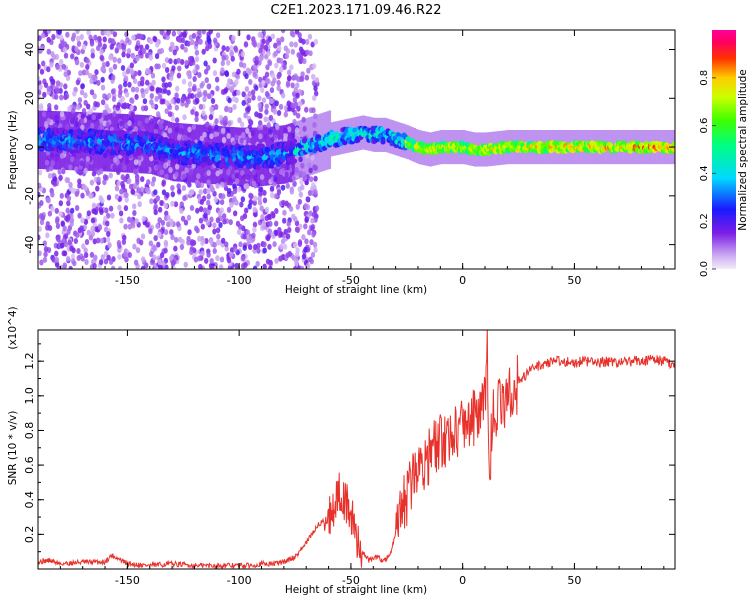  I want to click on spectrogram-y-tick-label: 20, so click(29, 98).